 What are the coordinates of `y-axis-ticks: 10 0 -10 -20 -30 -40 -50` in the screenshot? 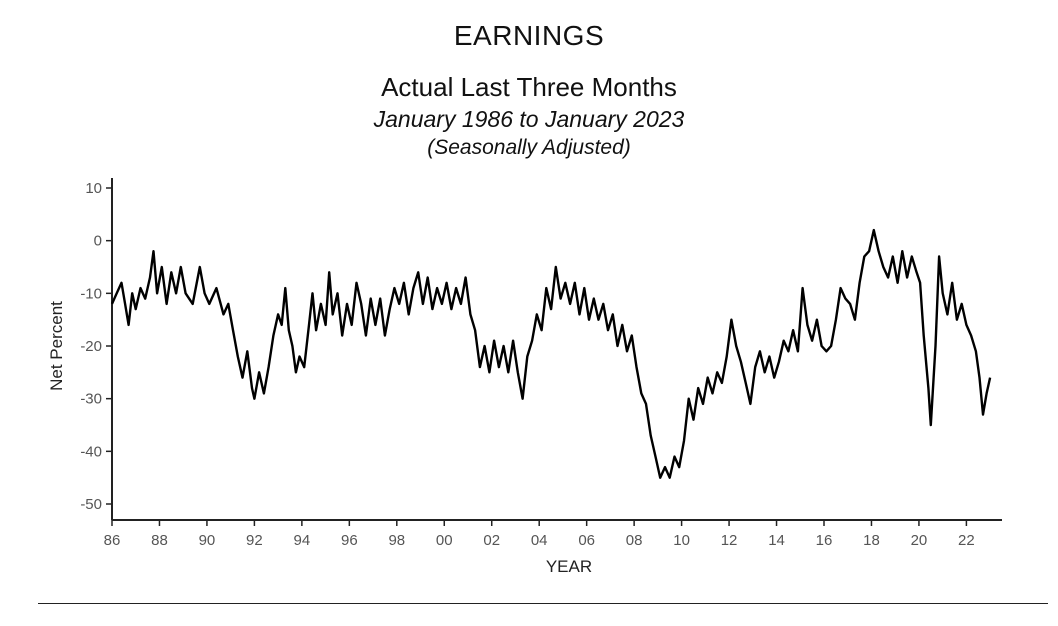 It's located at (96, 346).